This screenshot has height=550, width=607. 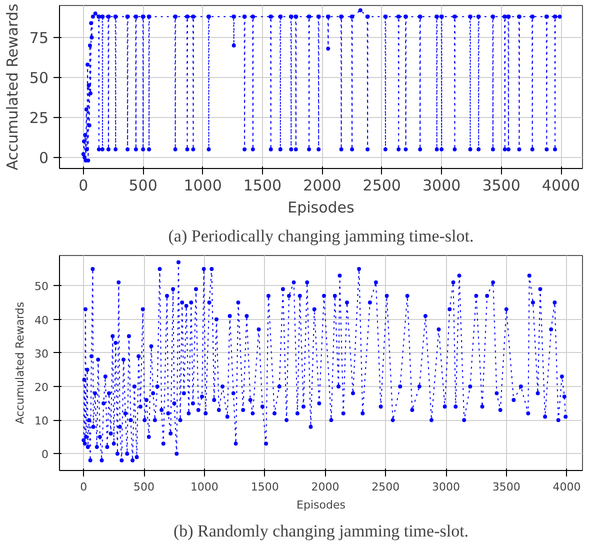 I want to click on y-tick-label: 75, so click(x=39, y=37).